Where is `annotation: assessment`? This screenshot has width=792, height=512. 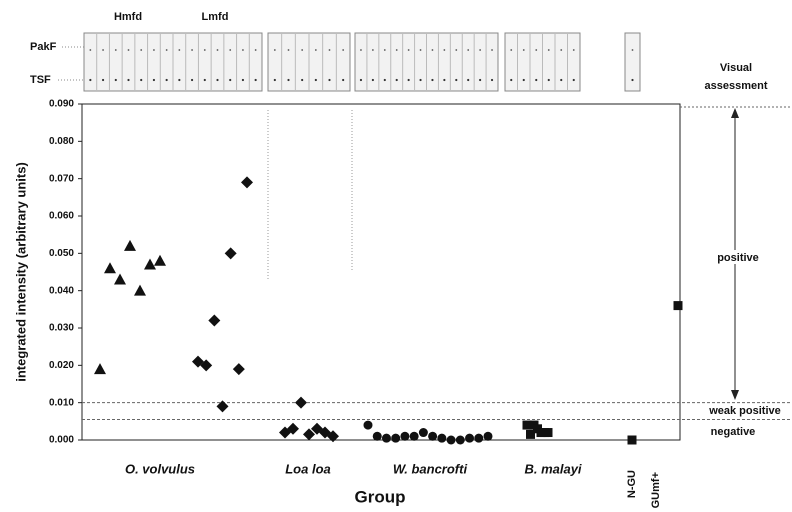
annotation: assessment is located at coordinates (736, 86).